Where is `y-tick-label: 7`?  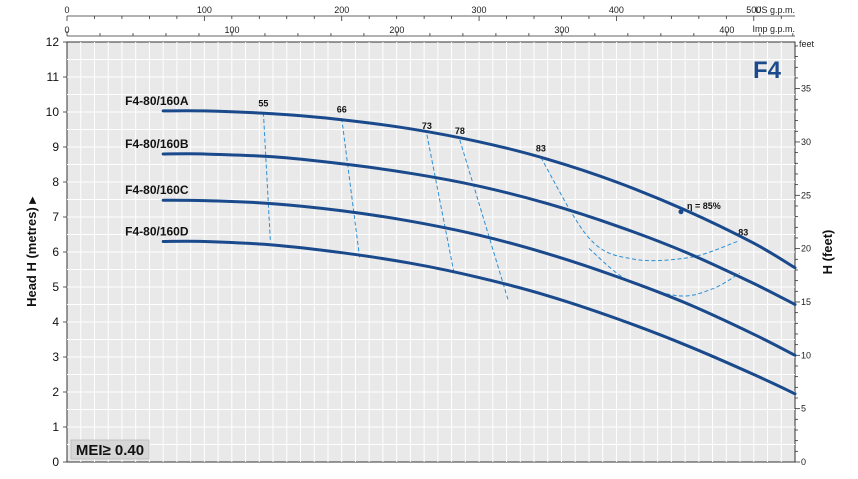 y-tick-label: 7 is located at coordinates (55, 217).